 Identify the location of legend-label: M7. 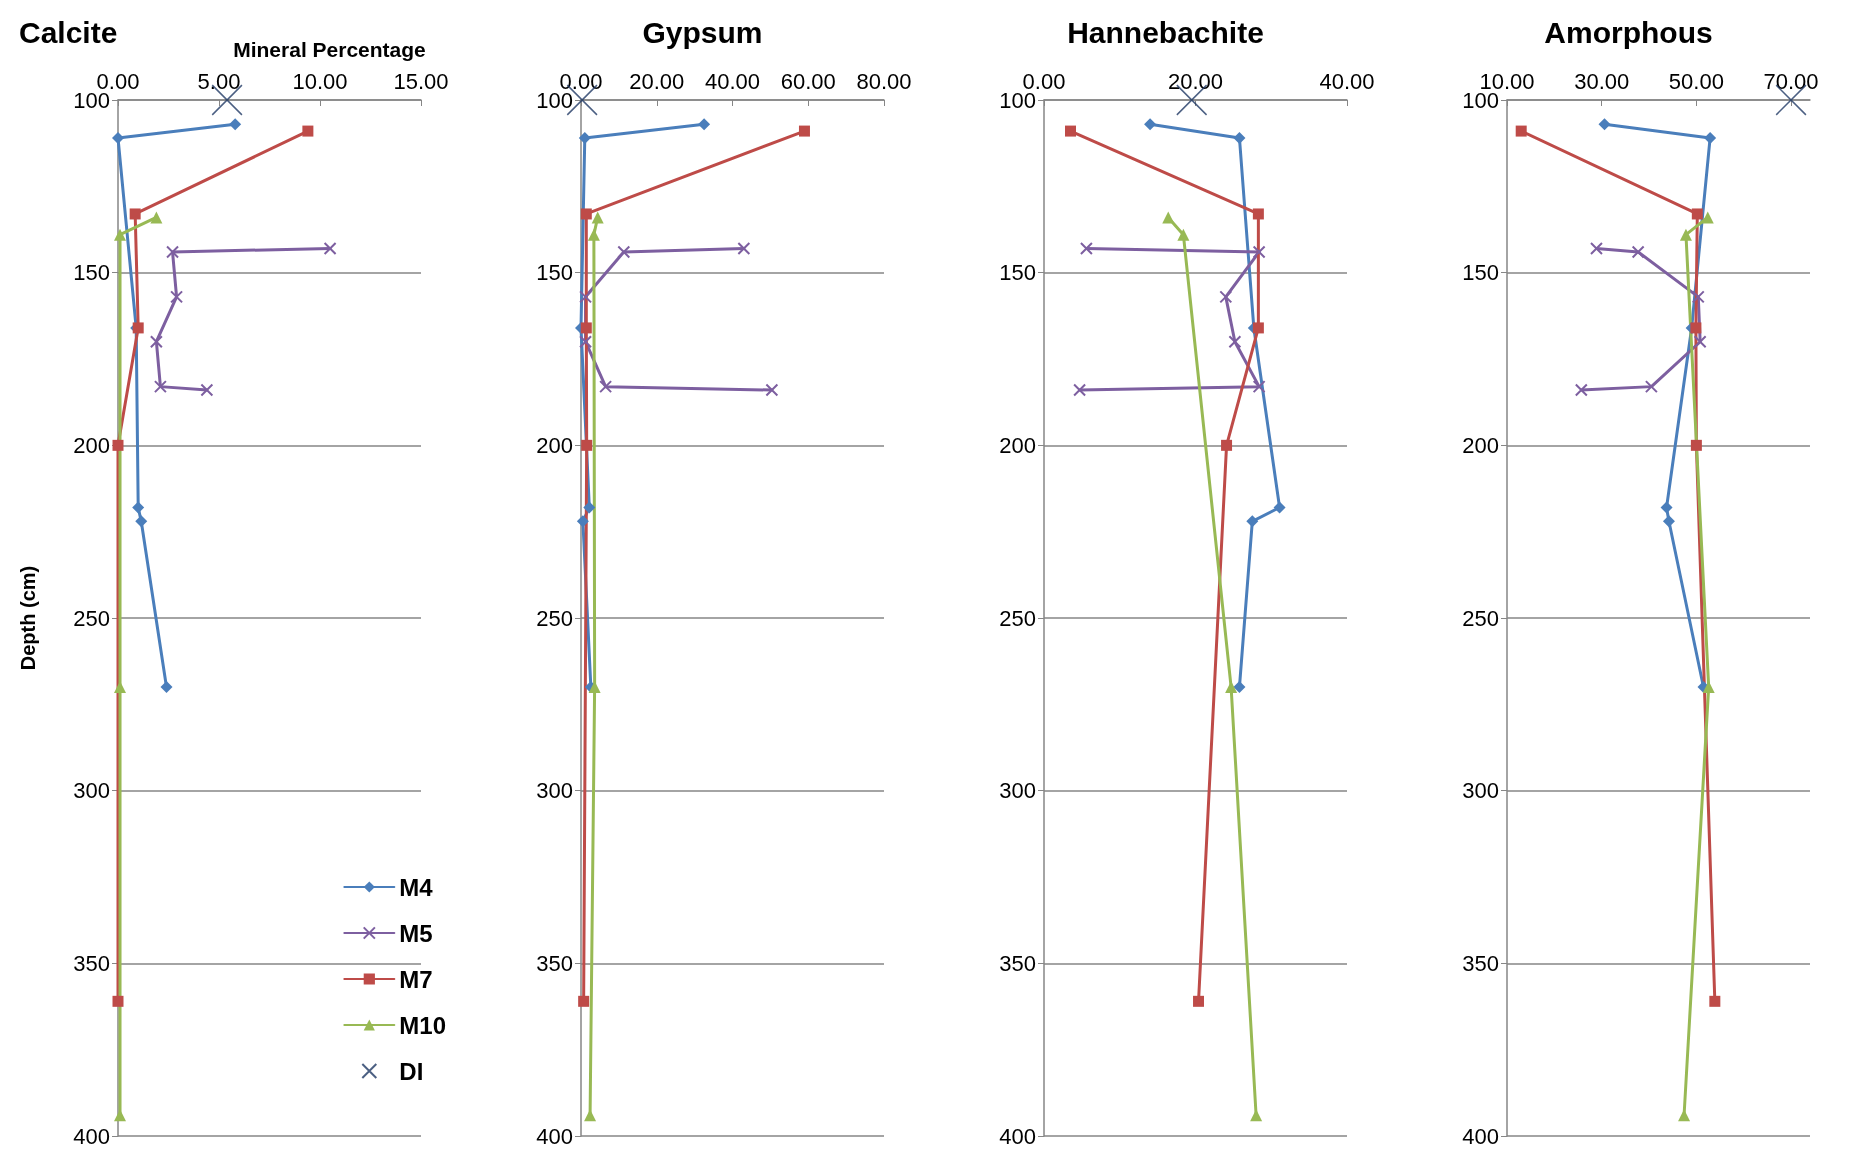
(416, 979).